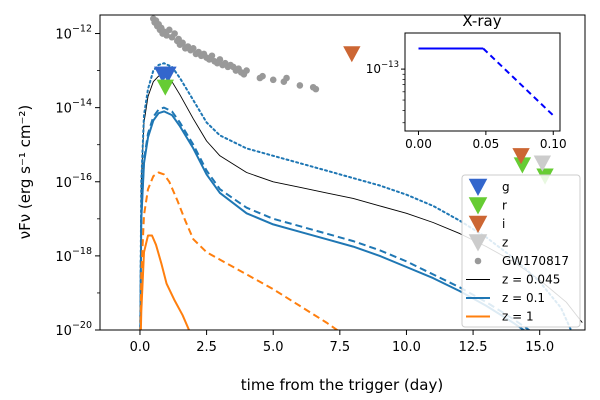 The width and height of the screenshot is (600, 400). What do you see at coordinates (73, 329) in the screenshot?
I see `y-tick-label: 10−20` at bounding box center [73, 329].